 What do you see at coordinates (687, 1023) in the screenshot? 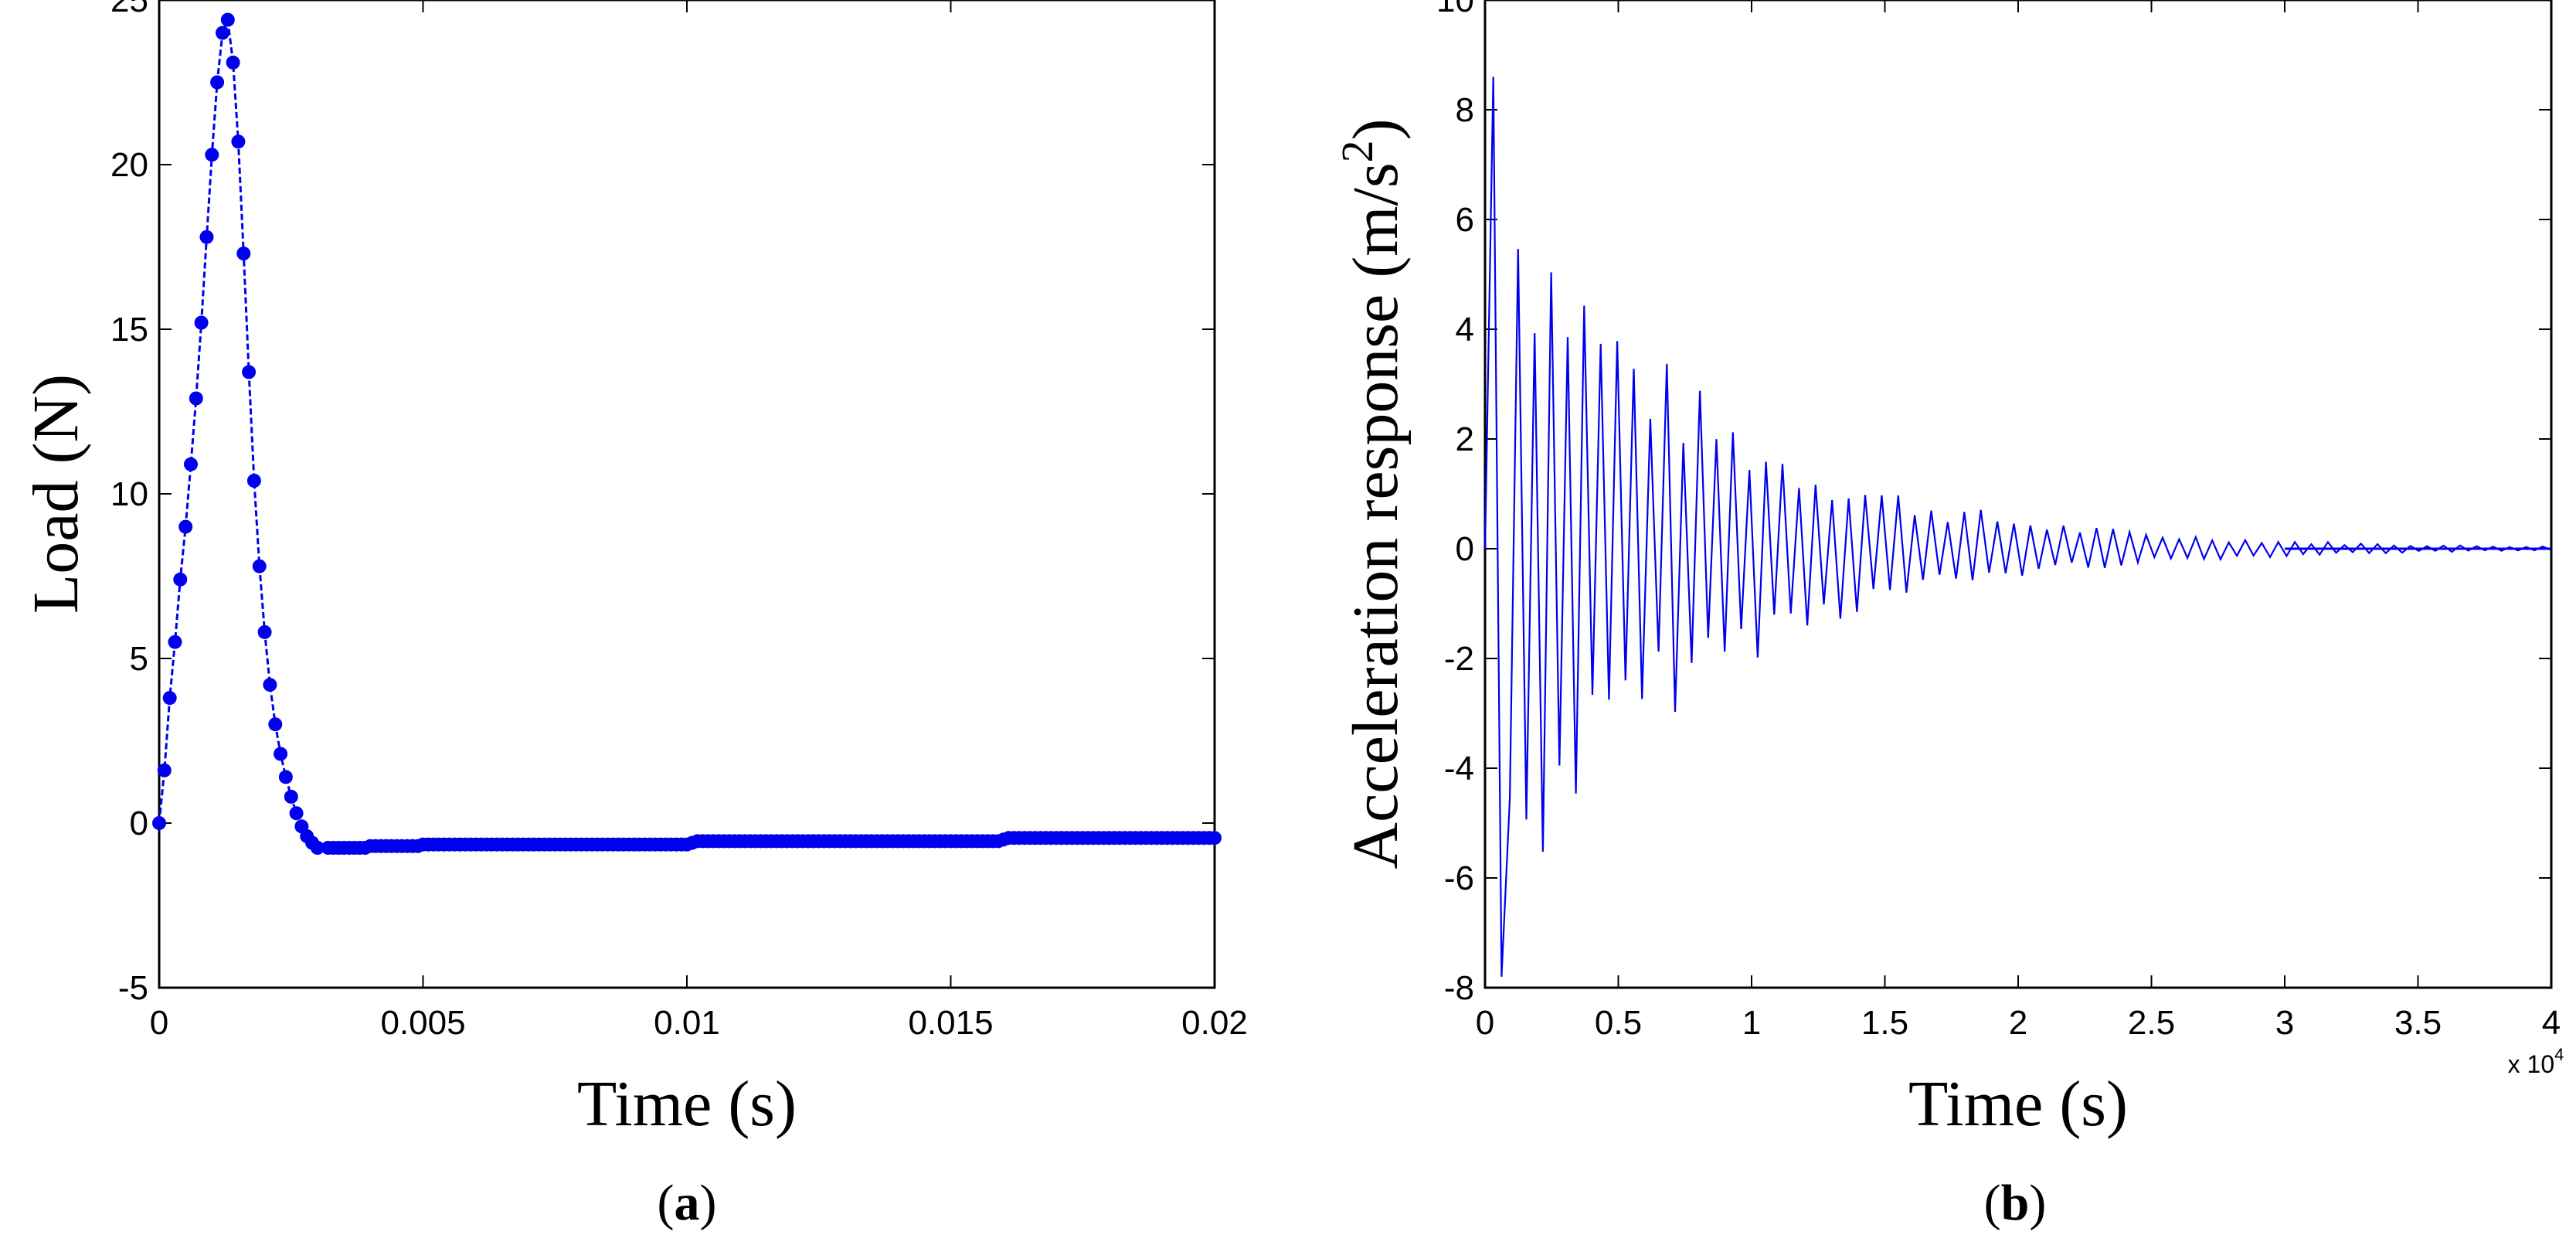
I see `a-x-tick-label: 0.01` at bounding box center [687, 1023].